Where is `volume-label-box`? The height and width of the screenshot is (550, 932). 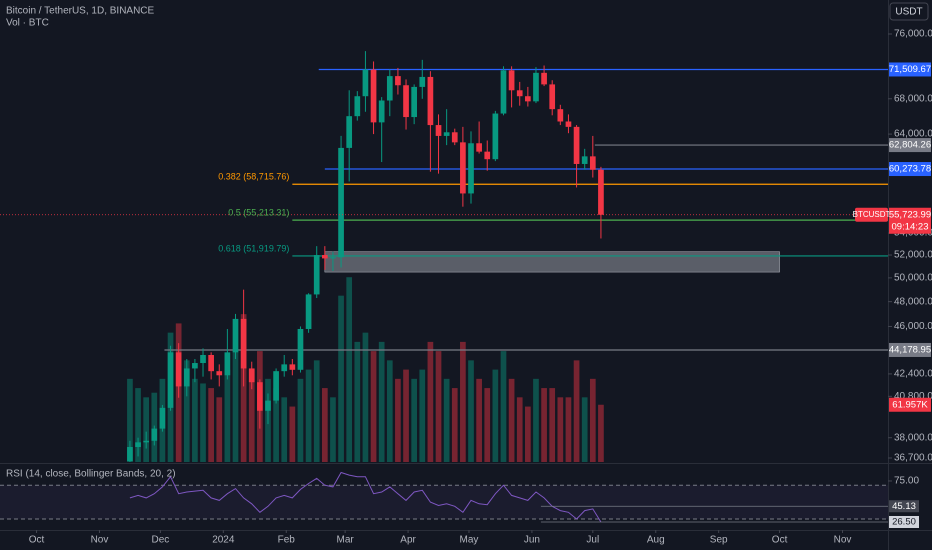 volume-label-box is located at coordinates (910, 404).